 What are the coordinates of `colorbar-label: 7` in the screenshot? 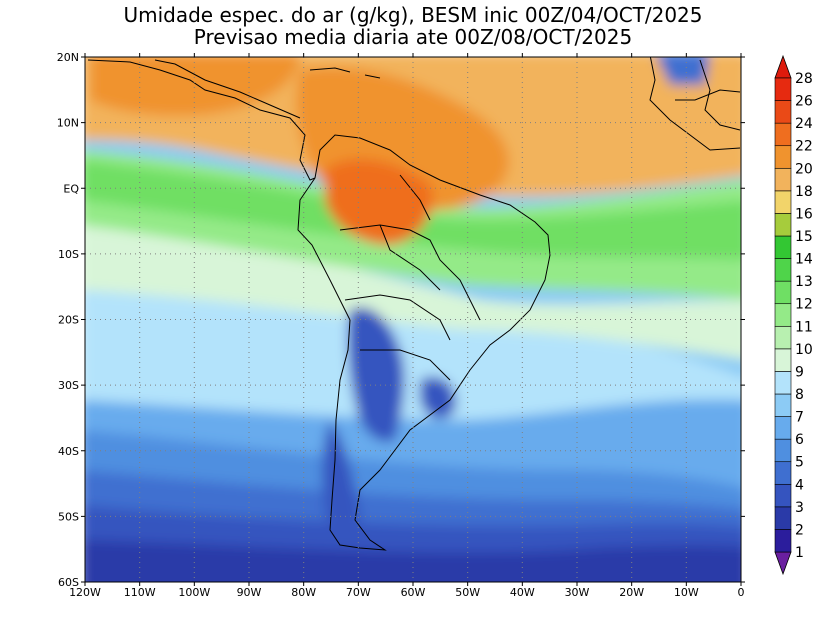 It's located at (799, 418).